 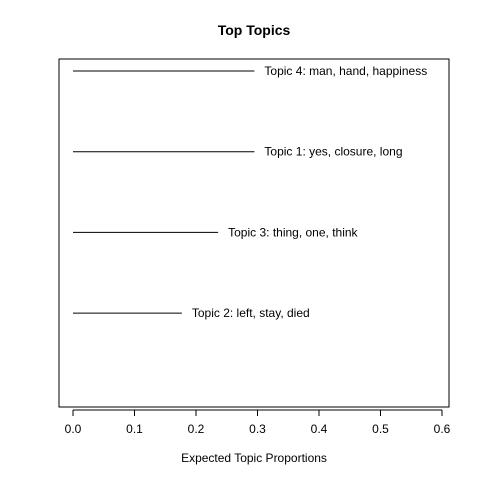 I want to click on x-tick-label: 0.2, so click(x=196, y=429).